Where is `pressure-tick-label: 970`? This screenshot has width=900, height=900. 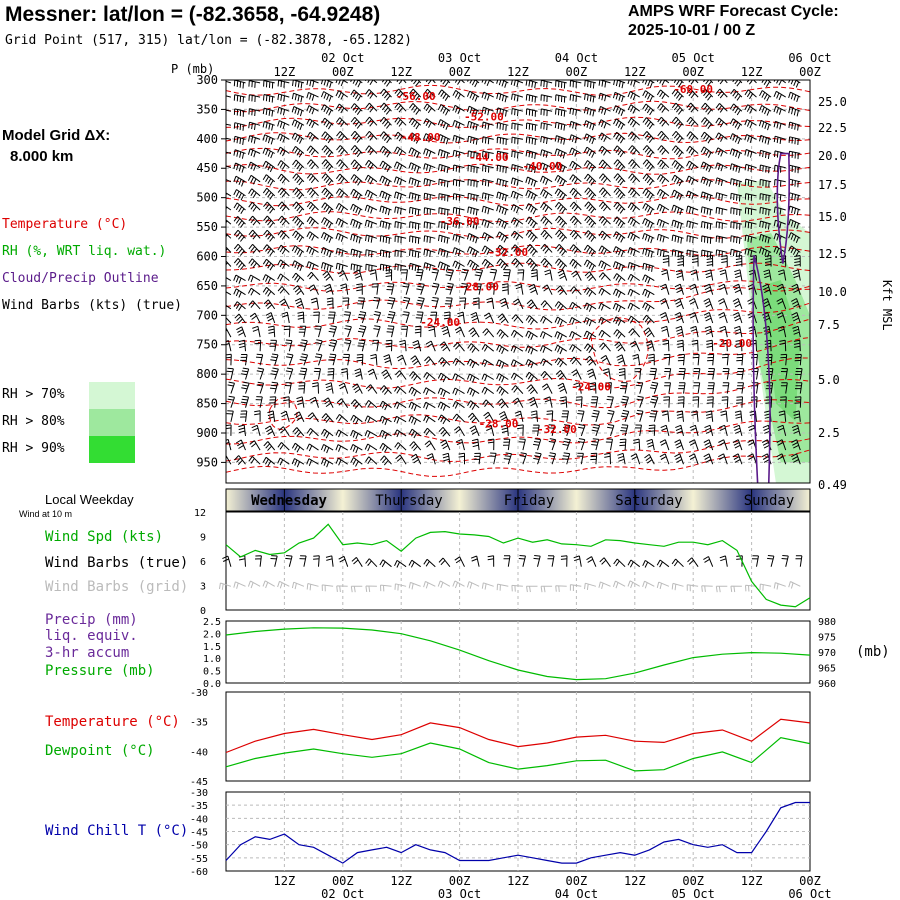 pressure-tick-label: 970 is located at coordinates (827, 653).